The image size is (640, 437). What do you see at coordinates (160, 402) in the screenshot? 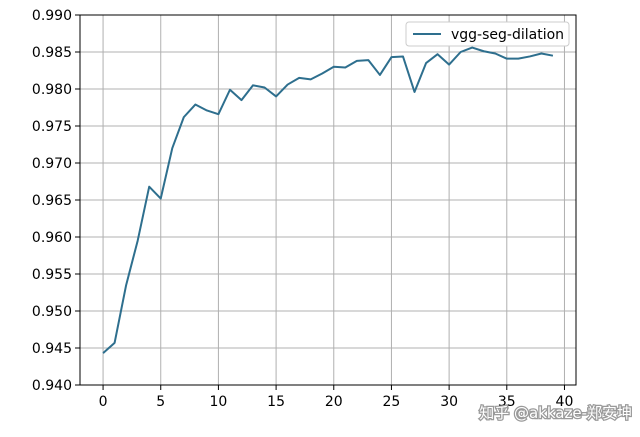
I see `x-tick-label: 5` at bounding box center [160, 402].